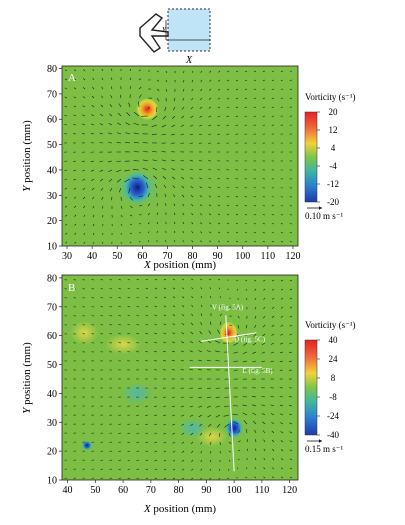 This screenshot has height=525, width=405. I want to click on panel-a-x-ticks: 30 40 50 60 70 80 90 100 110 120, so click(181, 254).